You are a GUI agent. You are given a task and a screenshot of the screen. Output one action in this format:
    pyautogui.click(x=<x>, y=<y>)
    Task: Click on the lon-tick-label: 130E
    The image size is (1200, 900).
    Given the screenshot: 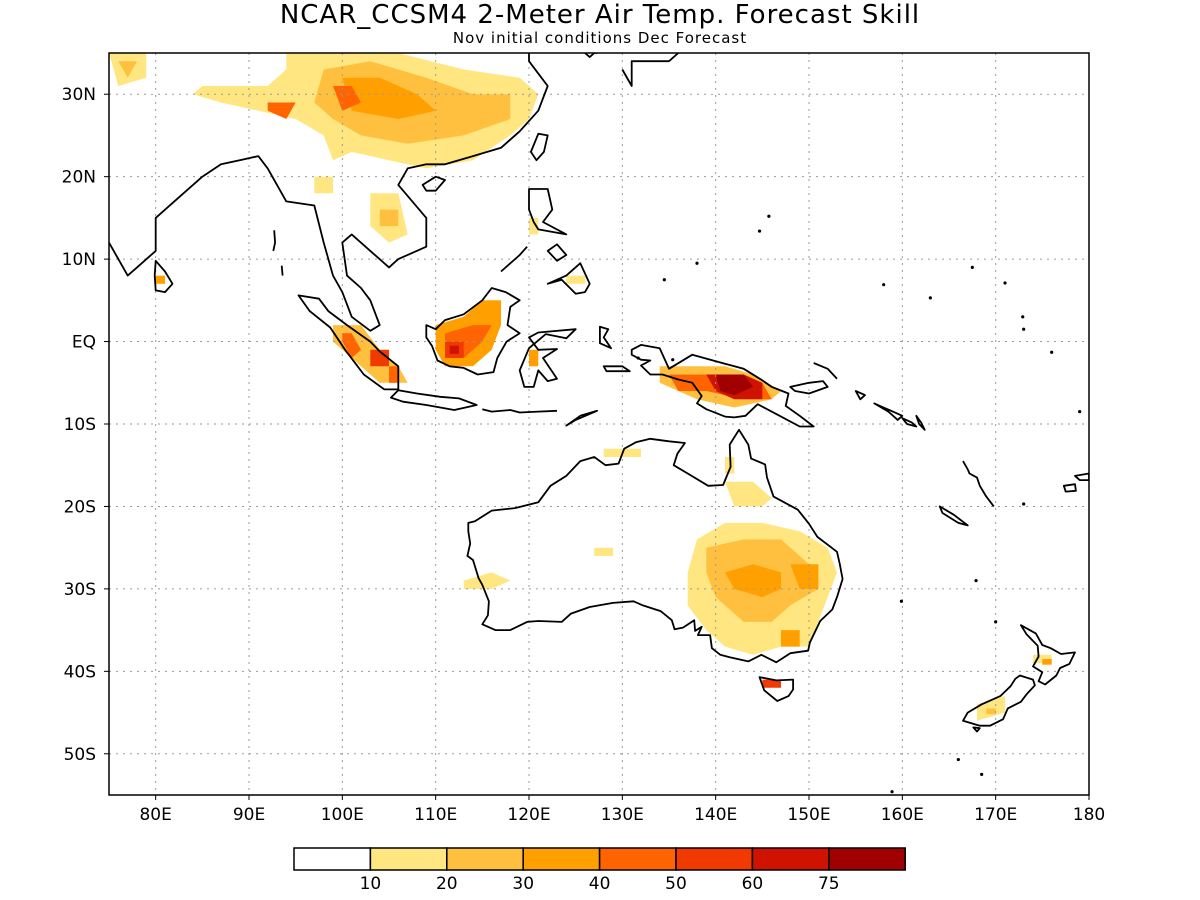 What is the action you would take?
    pyautogui.click(x=622, y=815)
    